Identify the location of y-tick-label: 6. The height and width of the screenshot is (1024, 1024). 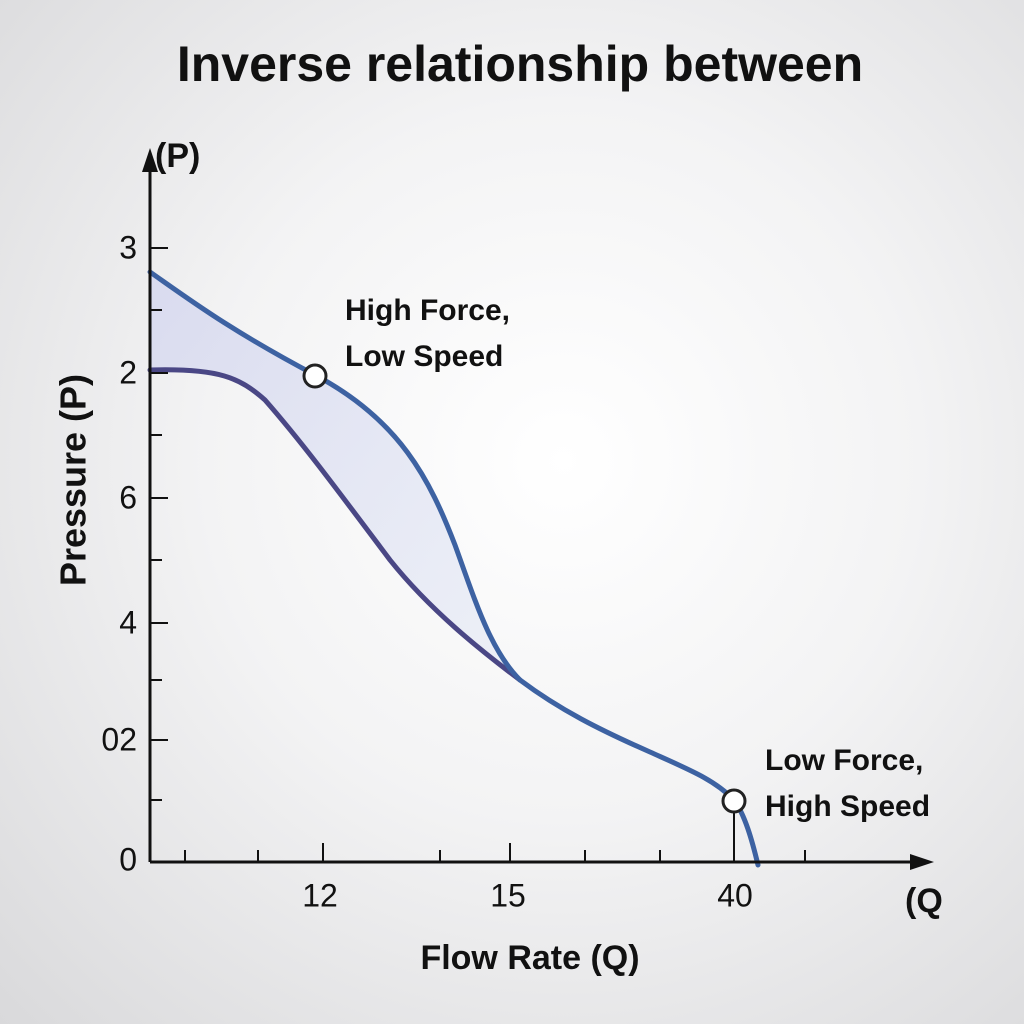
(128, 497).